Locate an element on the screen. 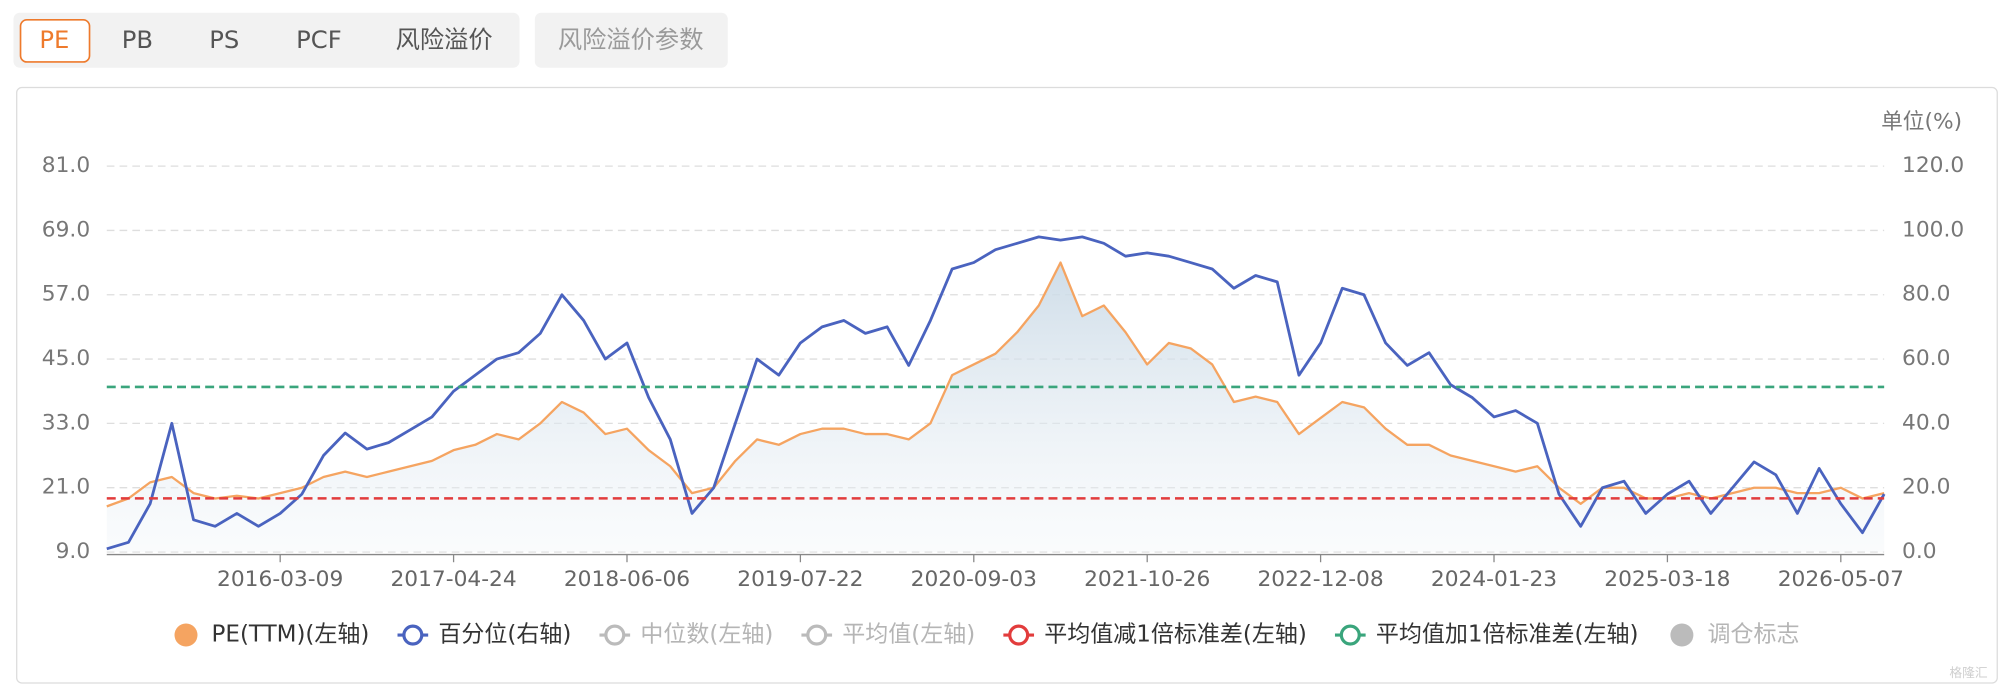 This screenshot has height=690, width=2005. y2-tick-label: 40.0 is located at coordinates (1926, 422).